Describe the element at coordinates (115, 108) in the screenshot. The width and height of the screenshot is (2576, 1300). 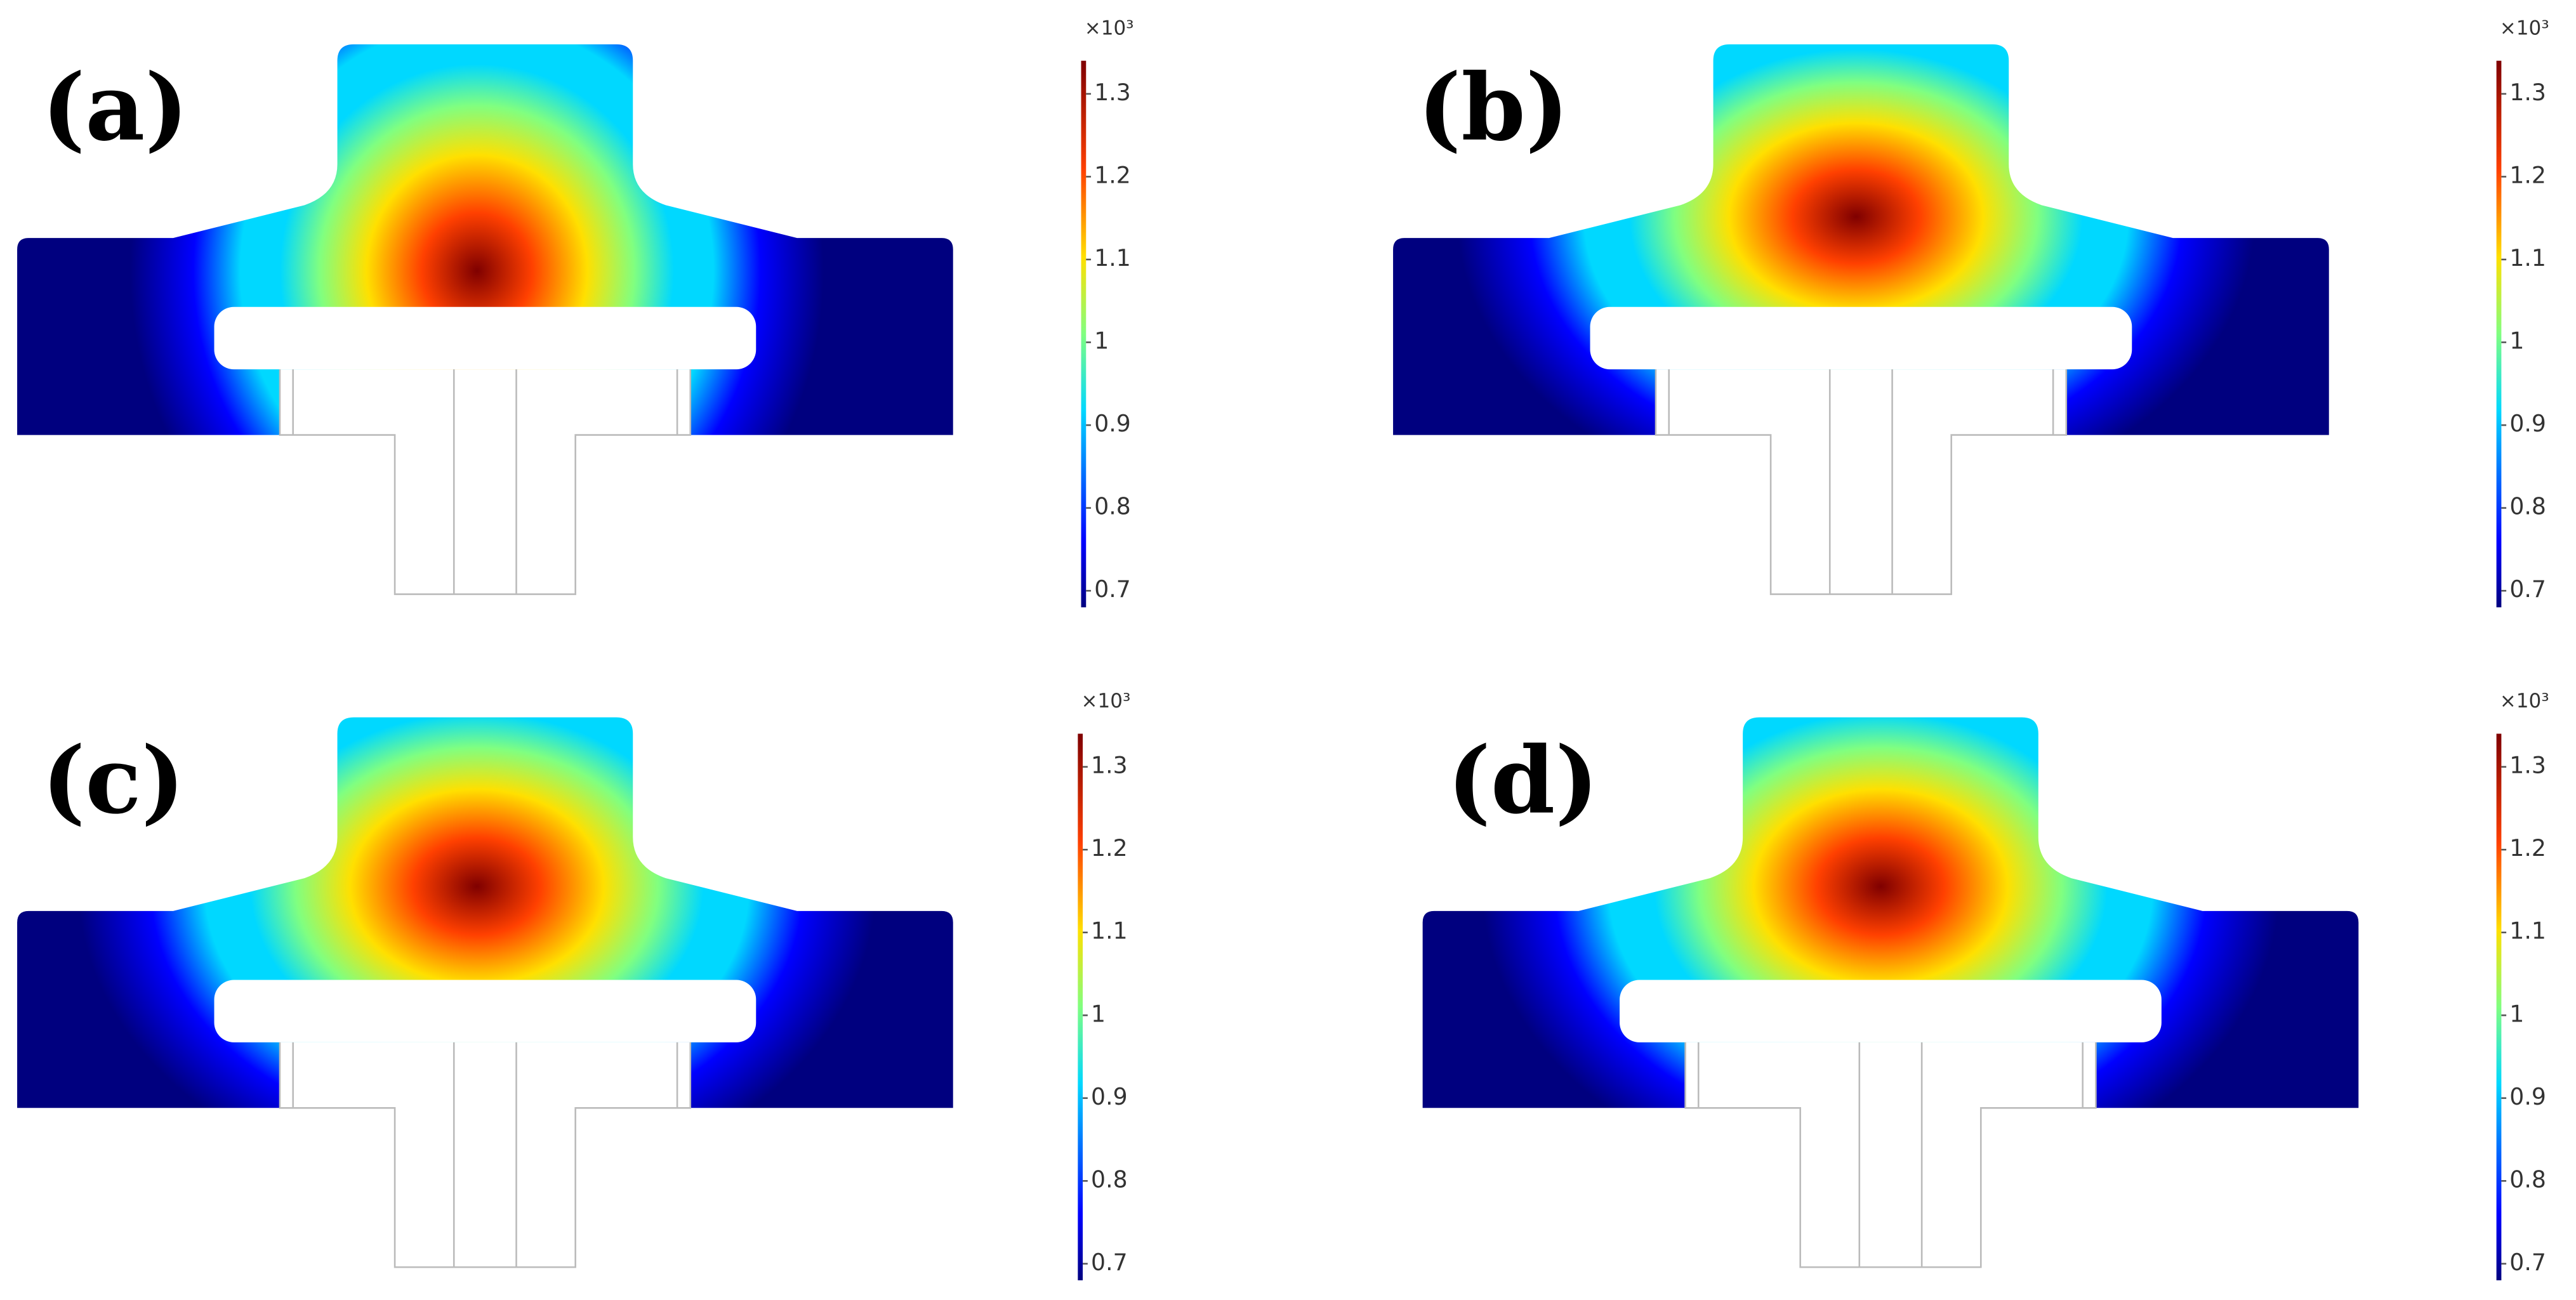
I see `panel-label: (a)` at that location.